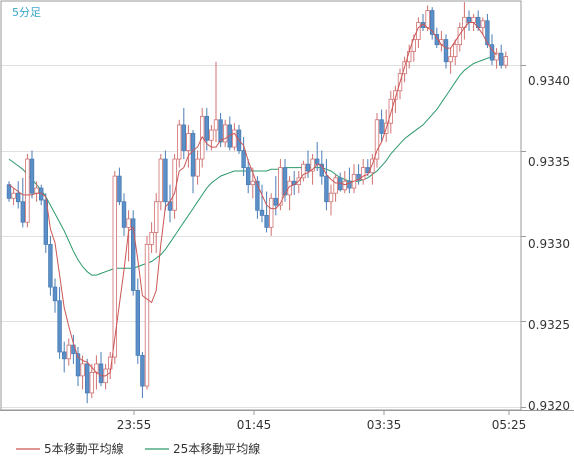 This screenshot has height=466, width=574. I want to click on x-tick-label: 01:45, so click(254, 425).